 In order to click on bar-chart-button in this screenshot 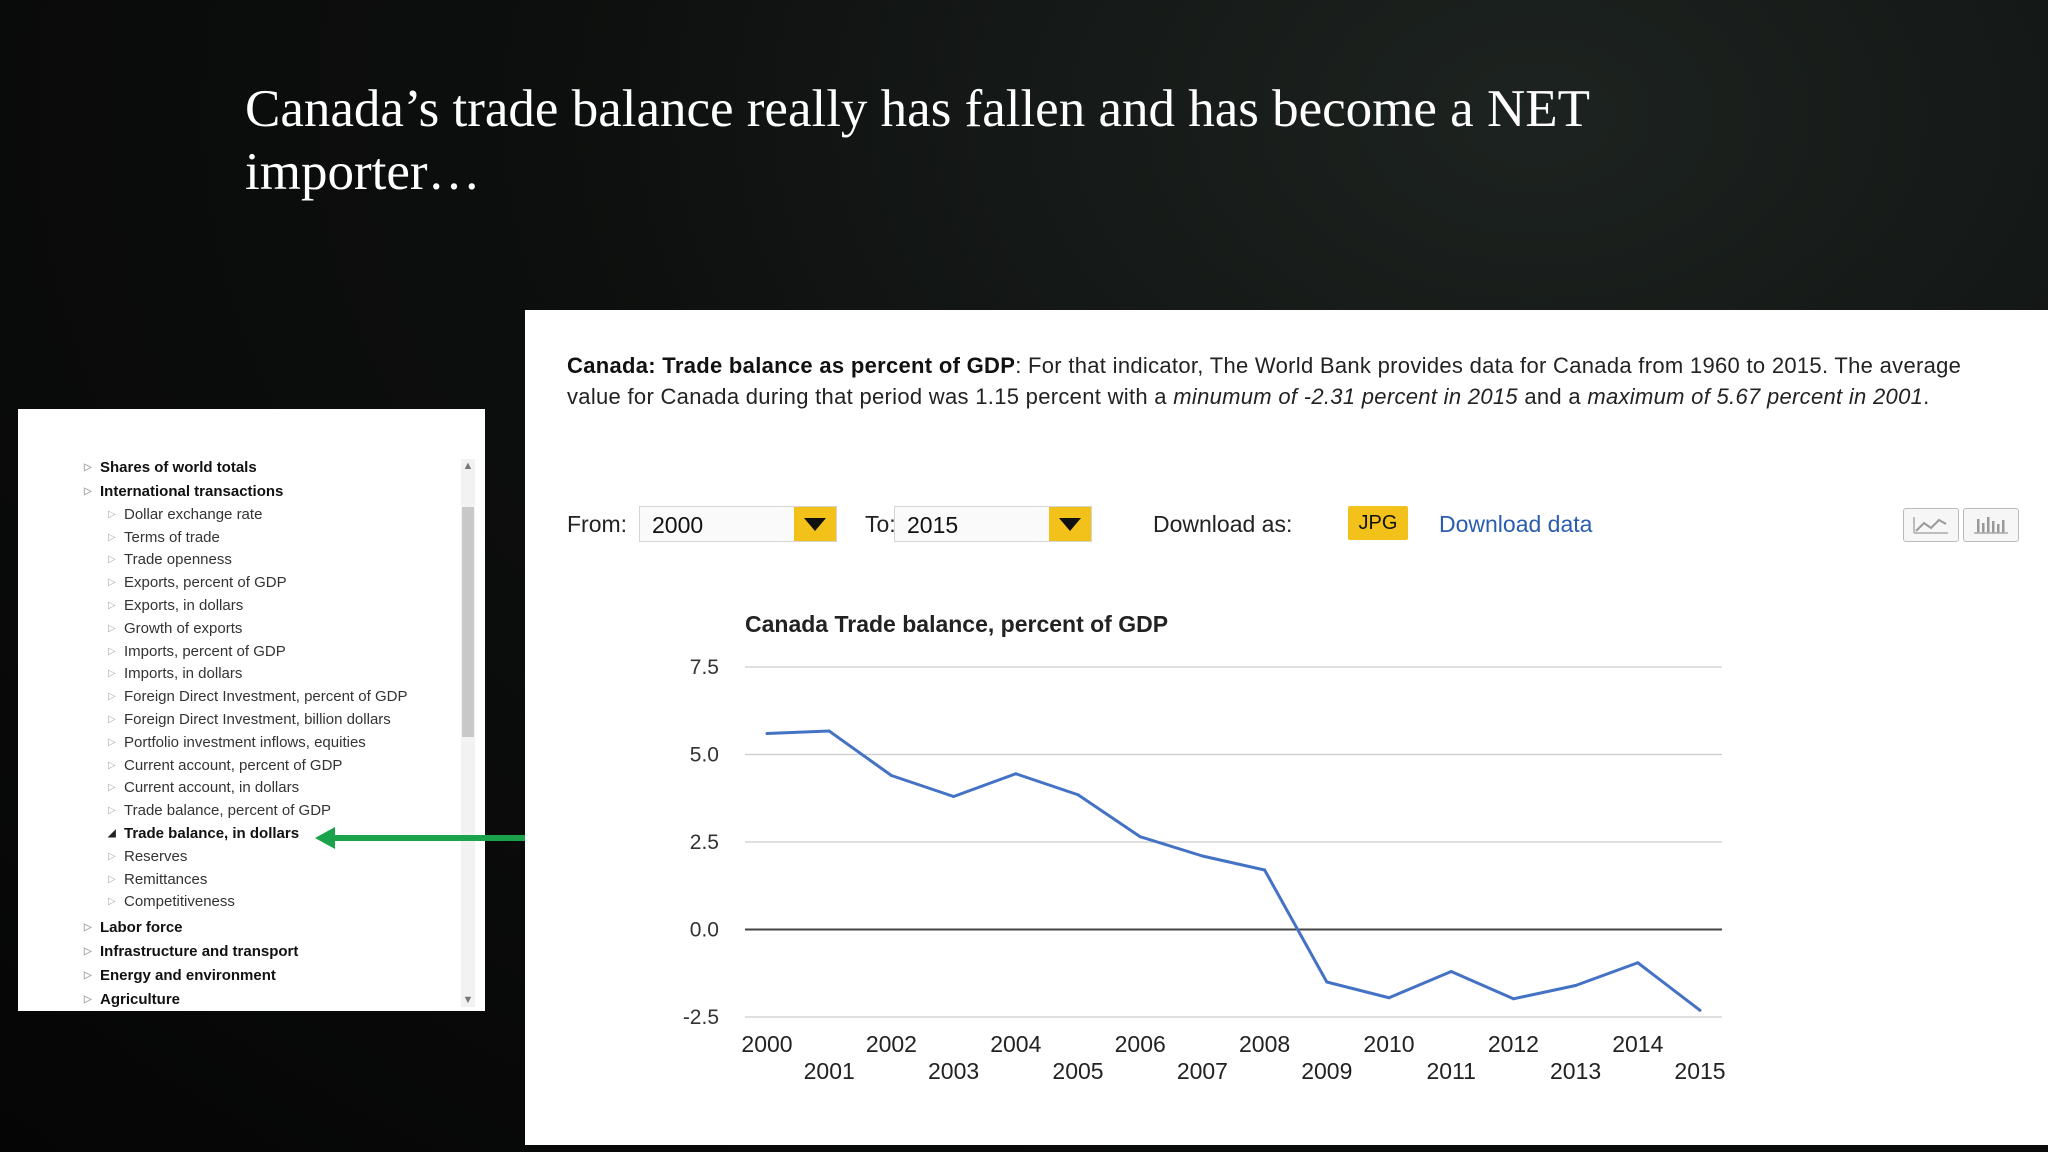, I will do `click(1991, 525)`.